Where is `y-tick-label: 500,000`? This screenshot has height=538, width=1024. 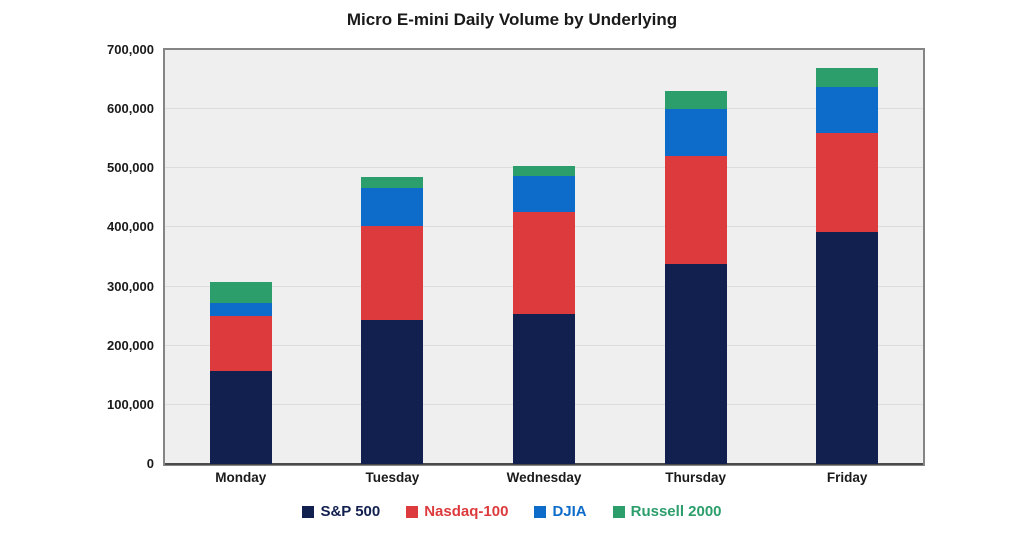 y-tick-label: 500,000 is located at coordinates (130, 168).